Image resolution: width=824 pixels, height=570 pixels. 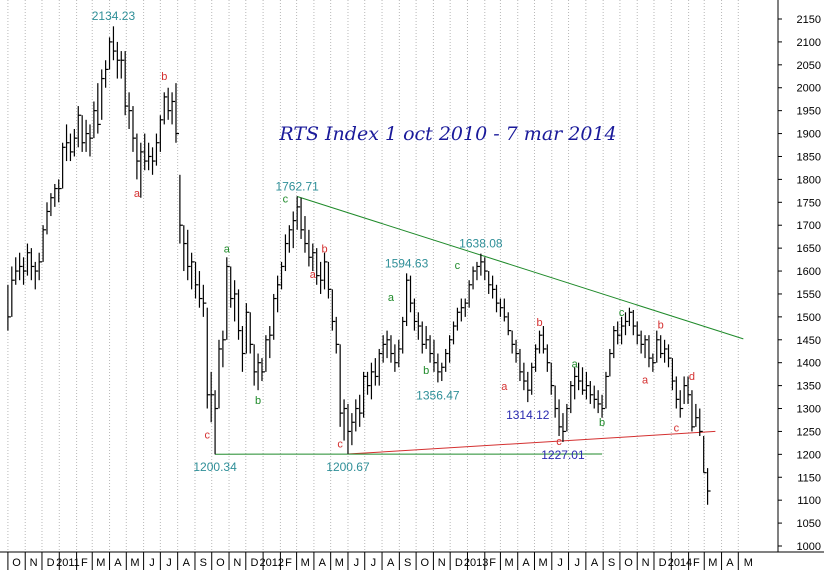 What do you see at coordinates (809, 524) in the screenshot?
I see `y-tick-label: 1050` at bounding box center [809, 524].